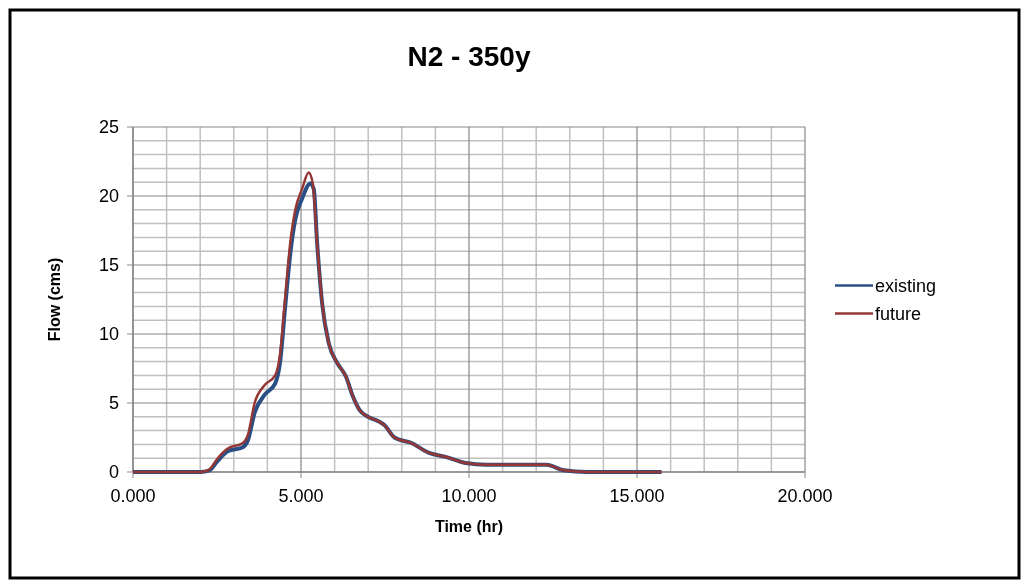  Describe the element at coordinates (108, 334) in the screenshot. I see `y-tick-label: 10` at that location.